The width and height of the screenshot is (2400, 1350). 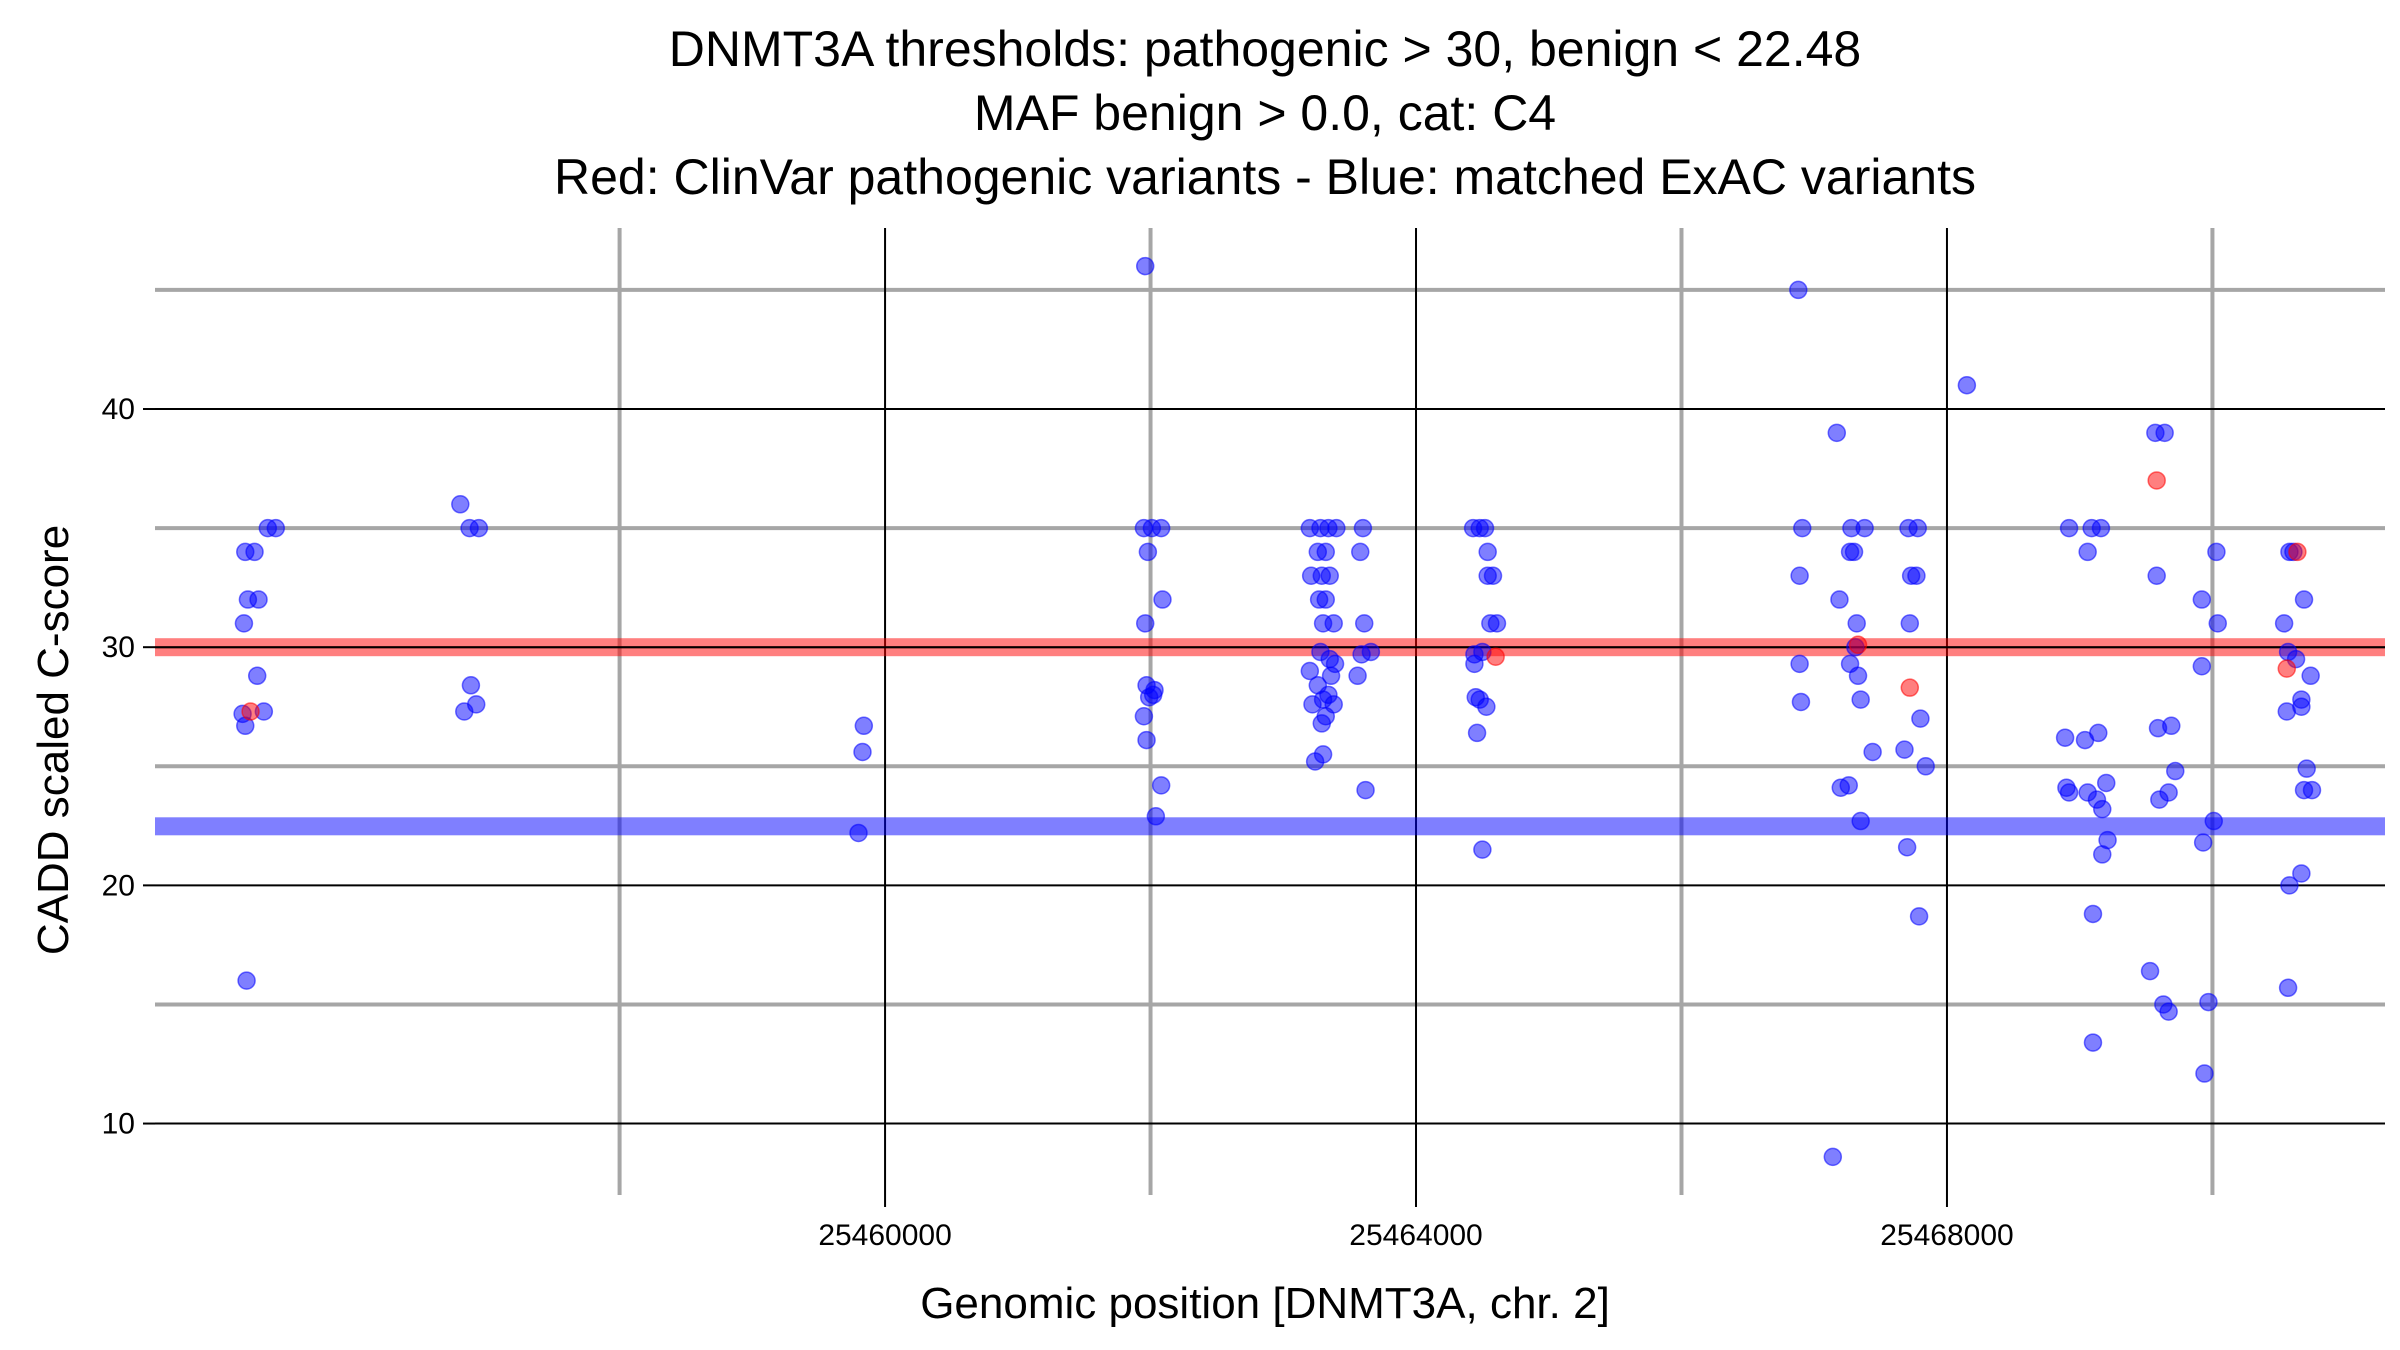 I want to click on y-axis-title: CADD scaled C-score, so click(x=53, y=740).